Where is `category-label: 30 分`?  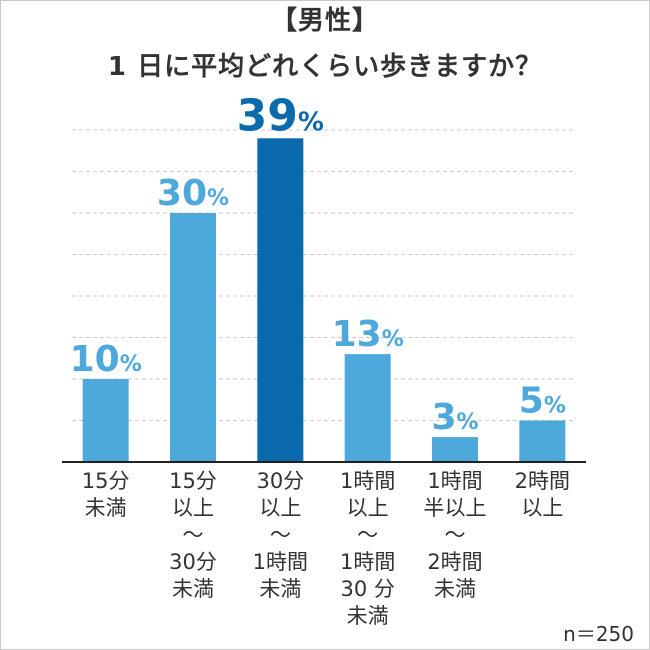
category-label: 30 分 is located at coordinates (367, 589).